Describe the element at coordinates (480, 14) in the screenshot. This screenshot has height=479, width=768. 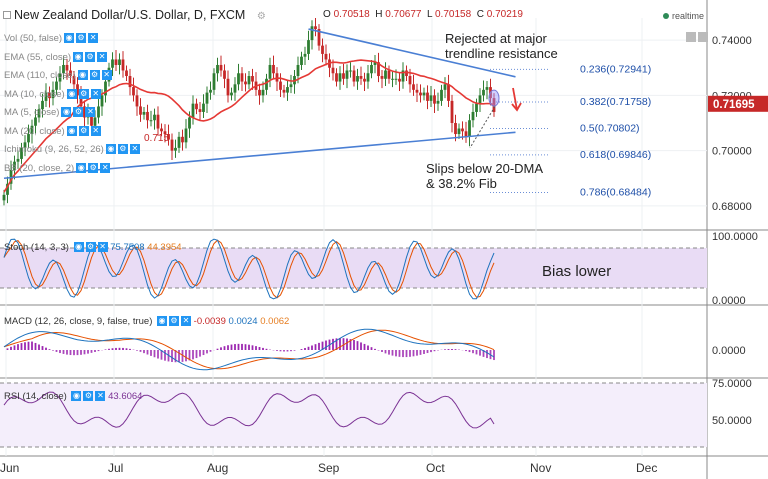
I see `c-label: C` at that location.